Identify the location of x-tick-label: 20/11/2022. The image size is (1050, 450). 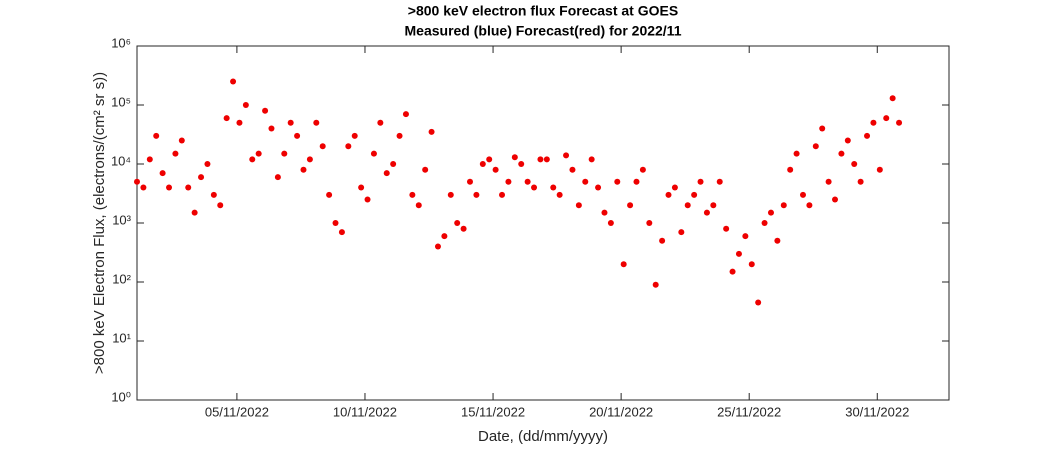
(621, 411).